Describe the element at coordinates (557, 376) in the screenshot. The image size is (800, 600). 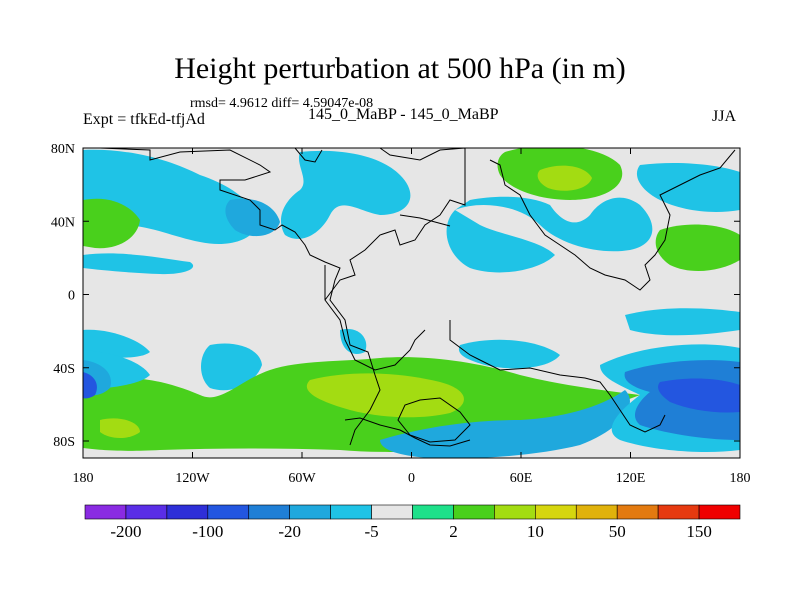
I see `coastline-africa` at that location.